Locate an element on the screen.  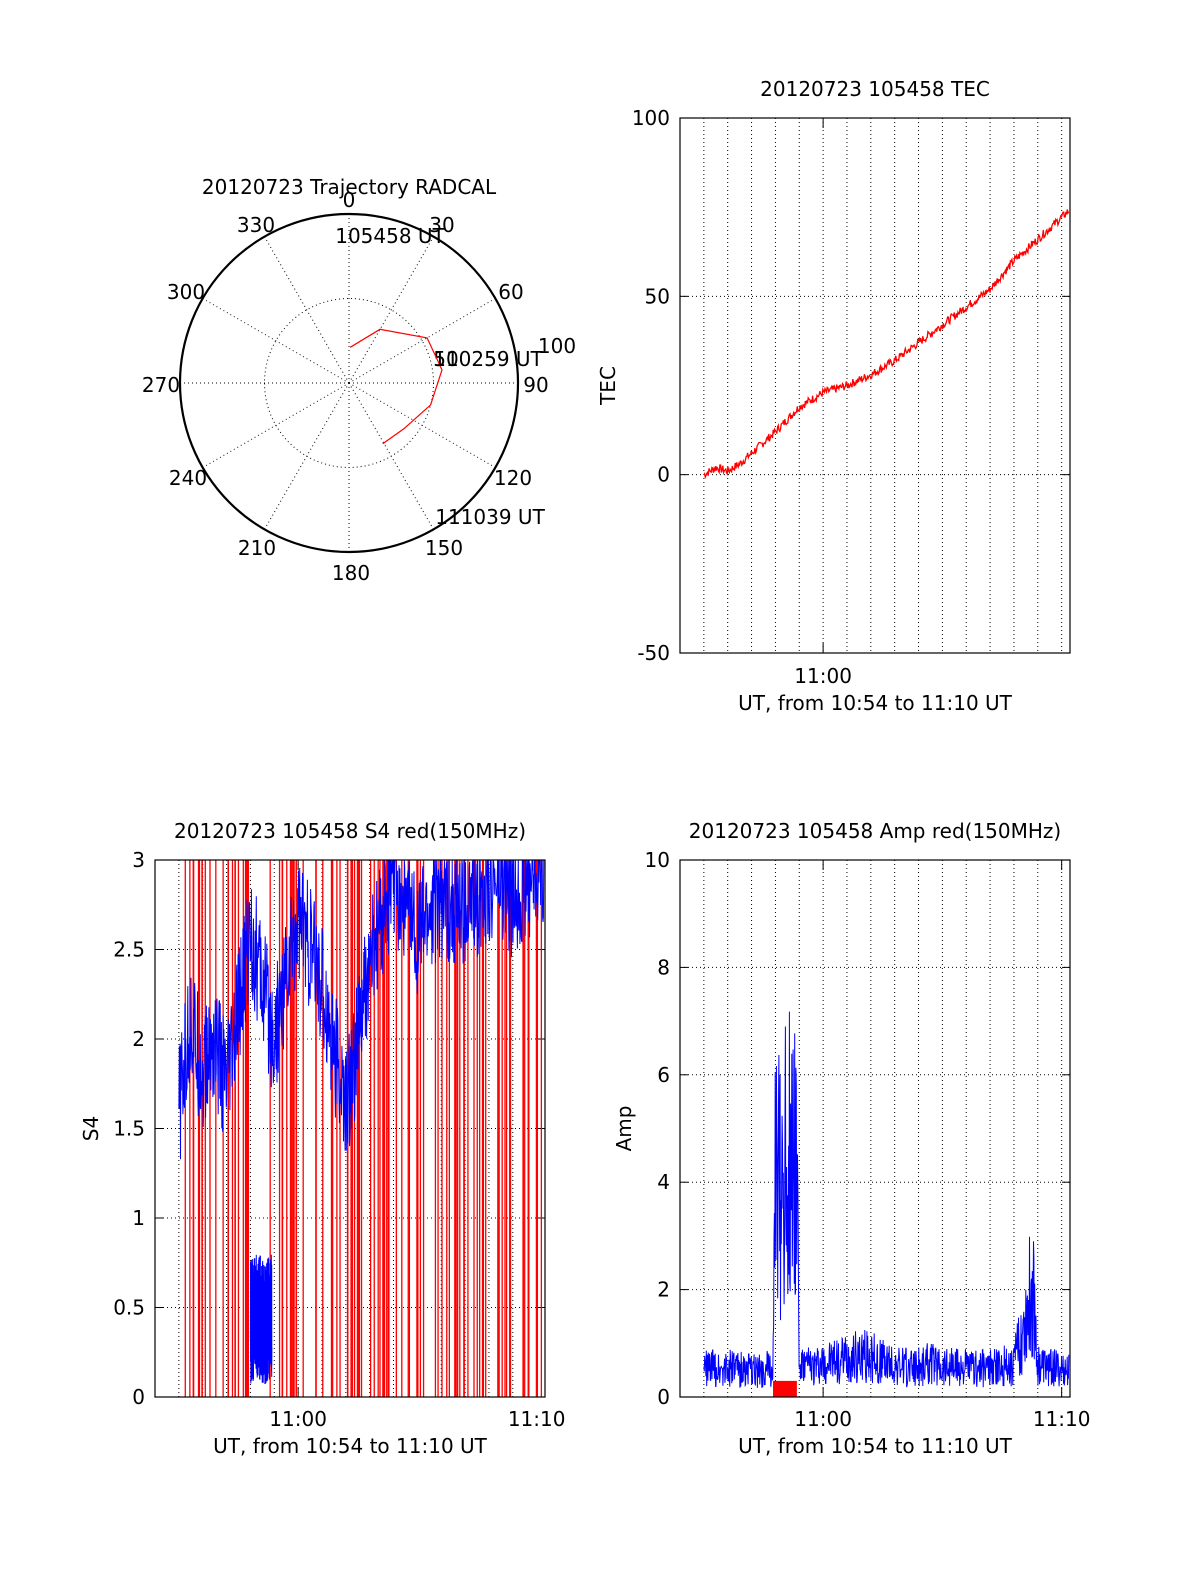
polar-title: 20120723 Trajectory RADCAL is located at coordinates (349, 187).